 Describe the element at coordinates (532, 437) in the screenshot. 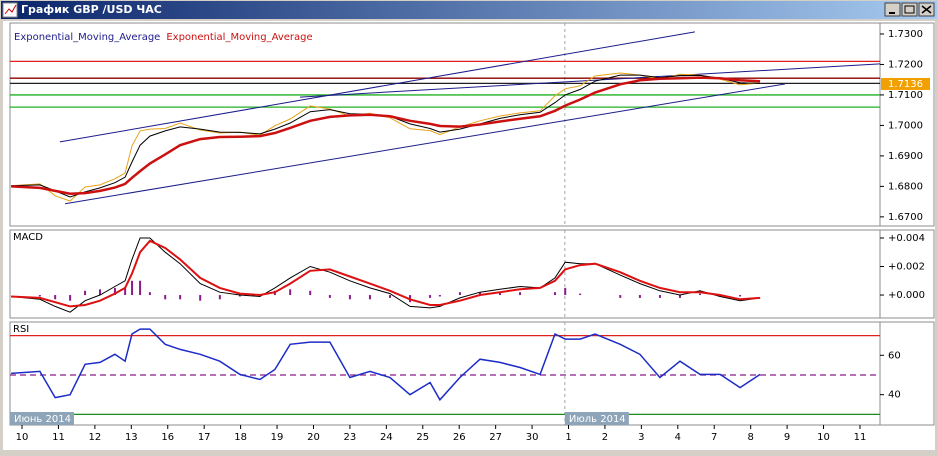

I see `x-tick-label: 30` at that location.